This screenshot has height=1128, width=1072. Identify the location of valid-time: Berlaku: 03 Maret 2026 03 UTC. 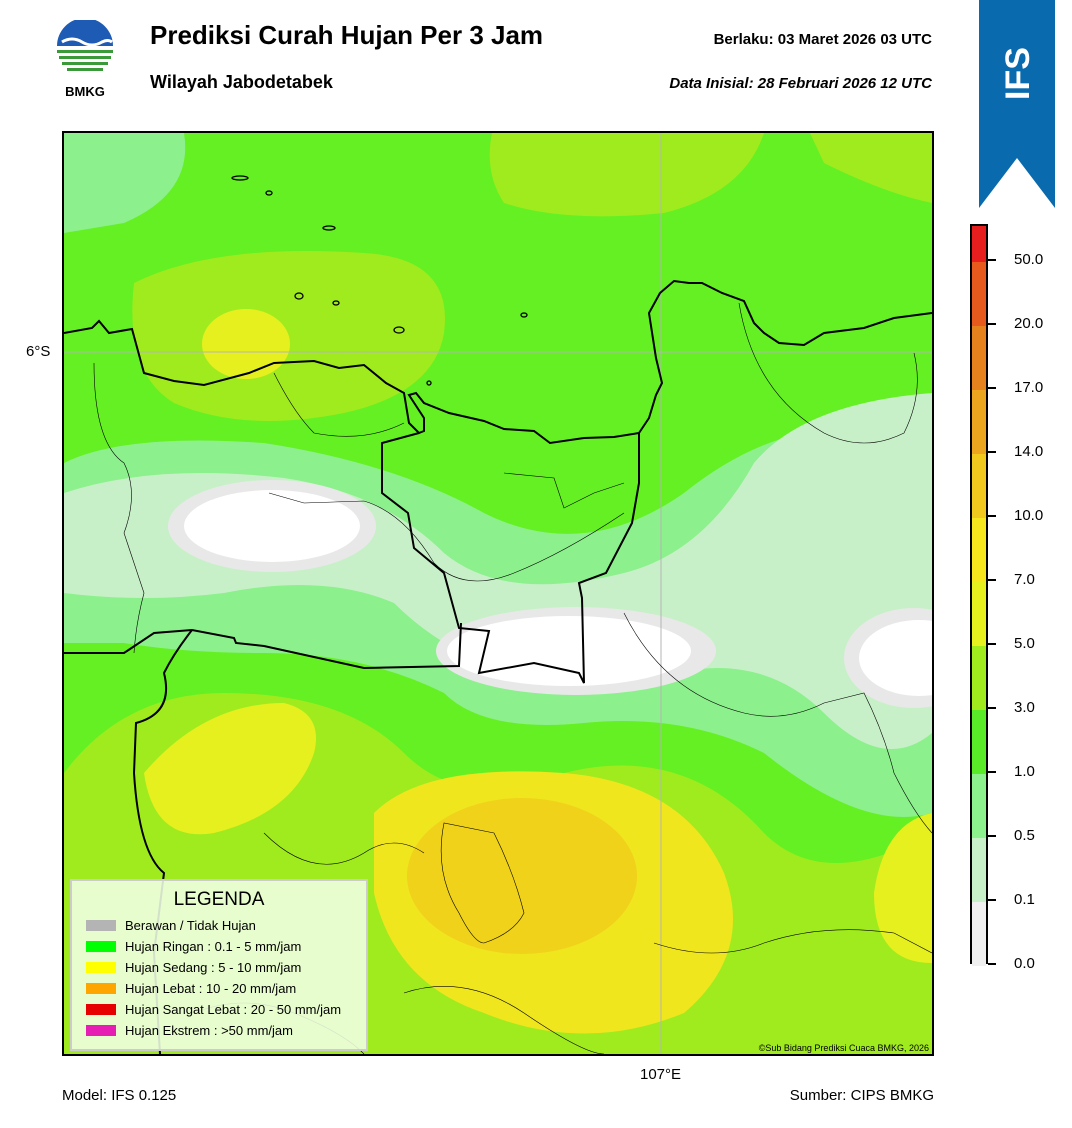
(822, 39).